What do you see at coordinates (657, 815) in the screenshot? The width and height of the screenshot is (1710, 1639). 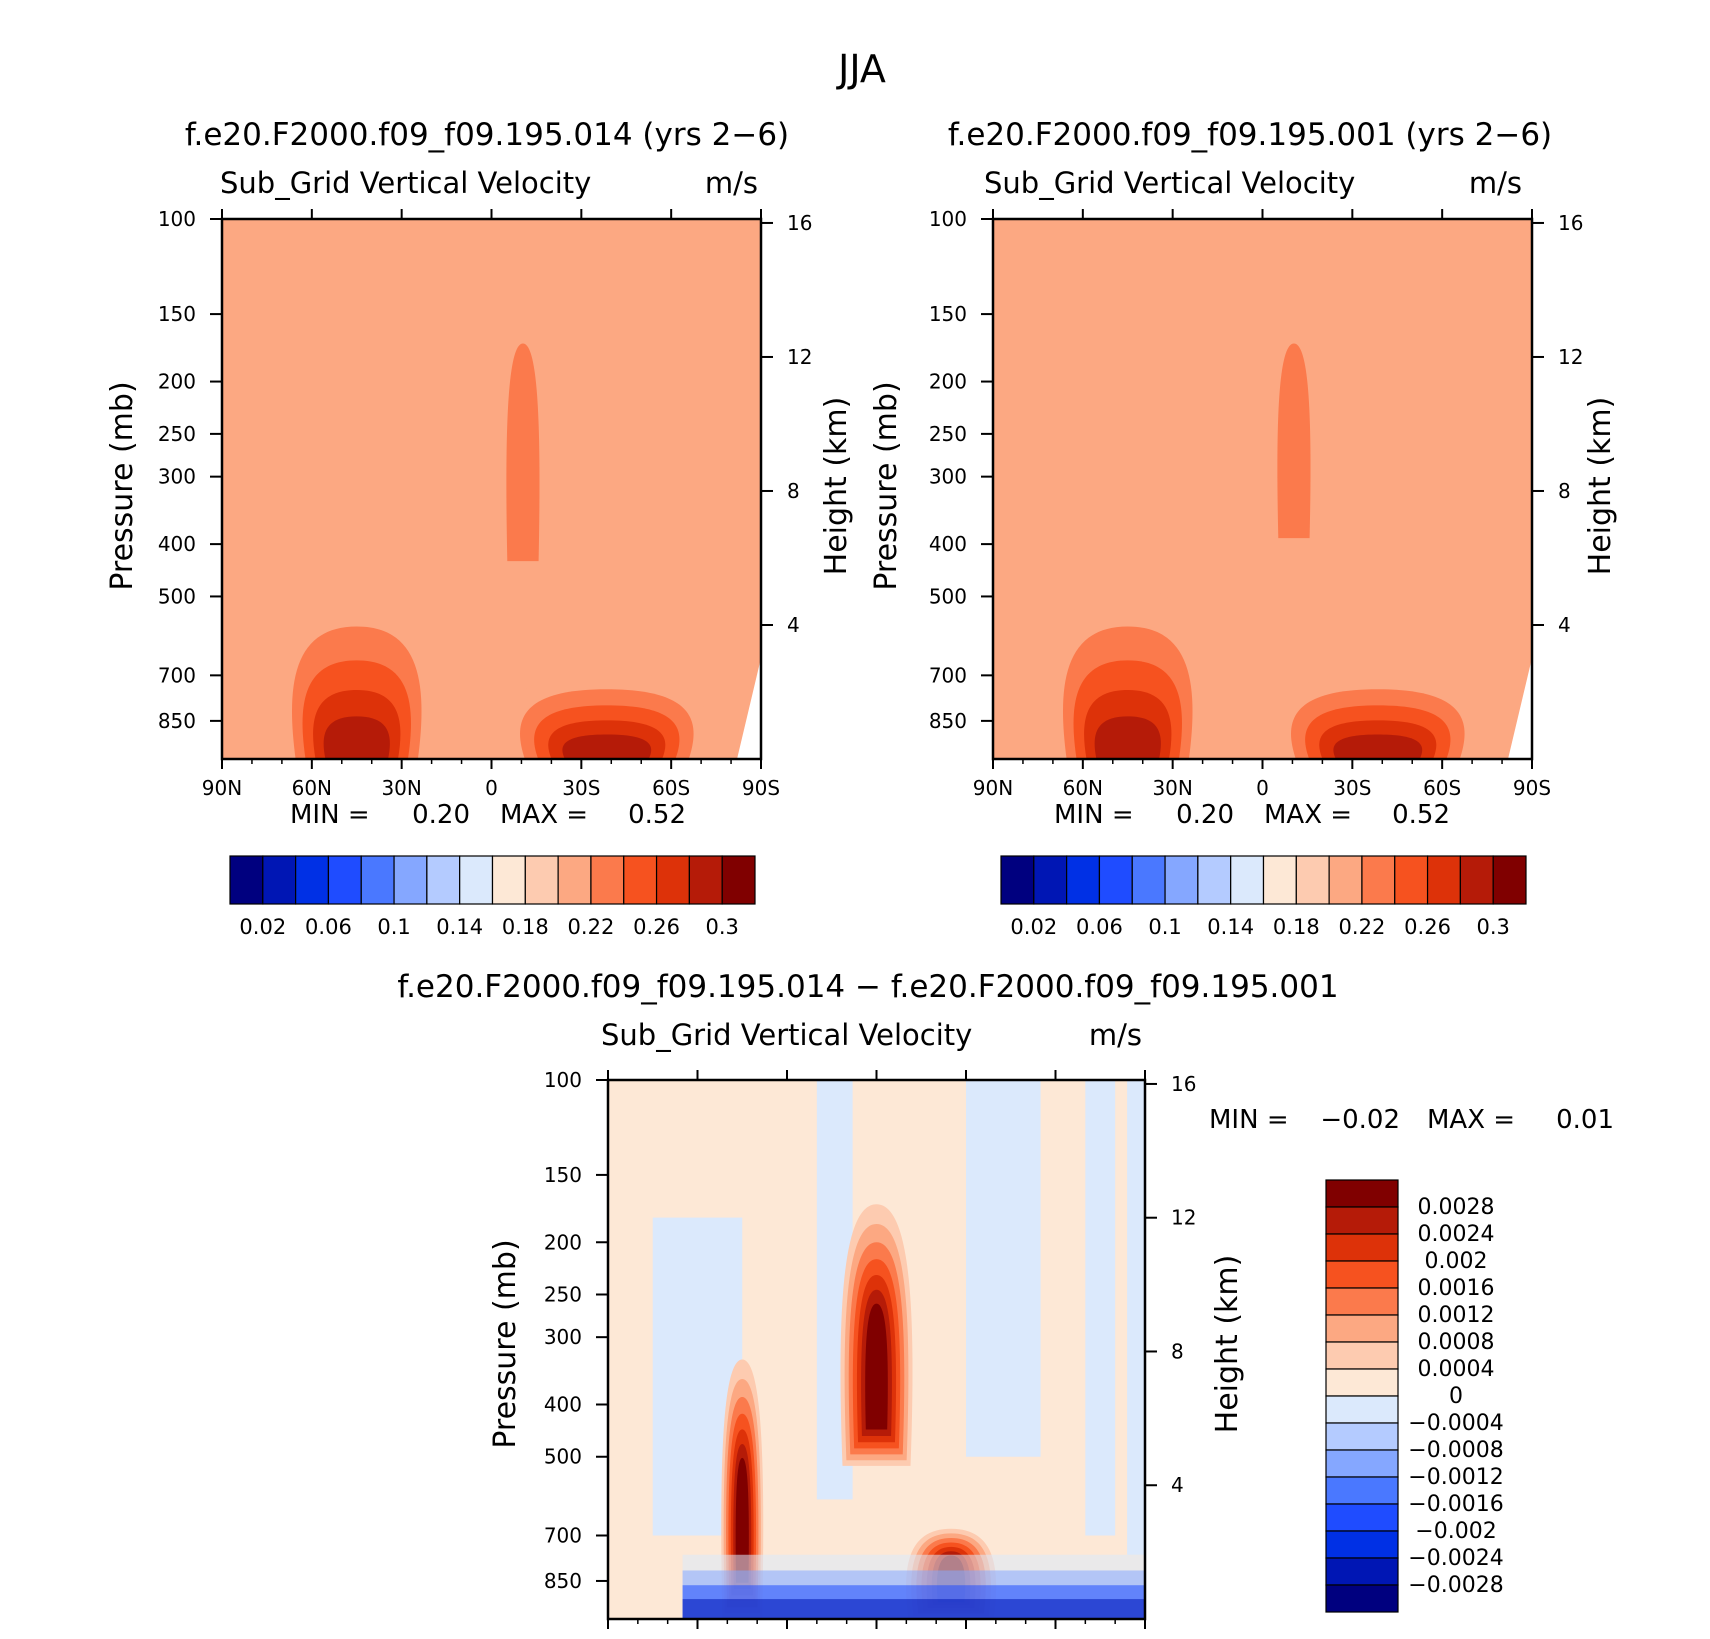 I see `panel-1-max-value: 0.52` at bounding box center [657, 815].